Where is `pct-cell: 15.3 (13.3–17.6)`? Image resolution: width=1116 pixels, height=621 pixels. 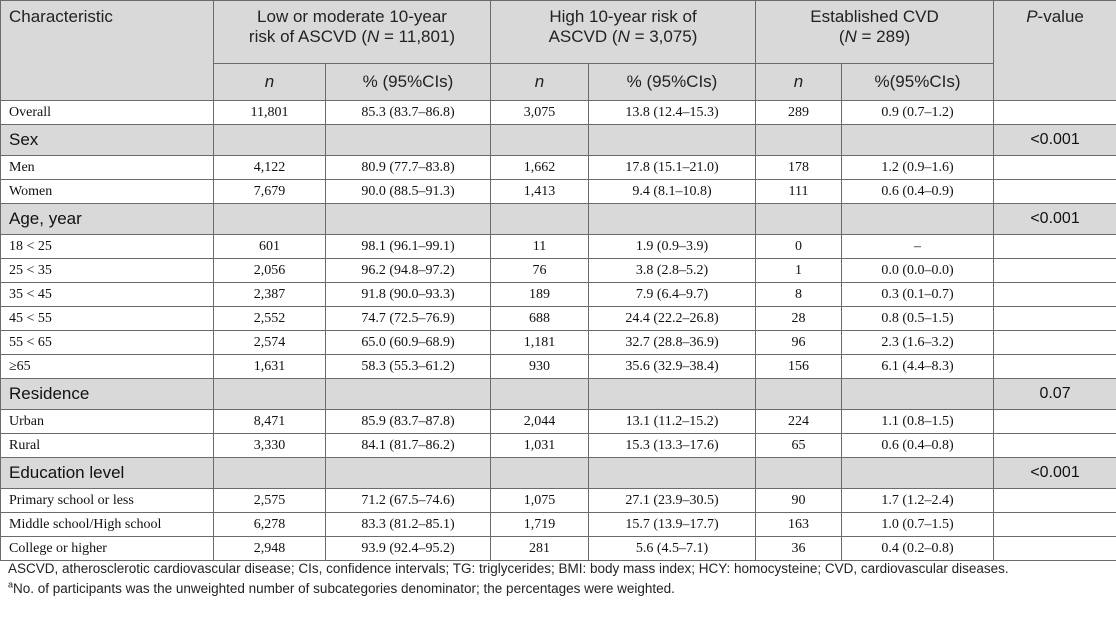 pct-cell: 15.3 (13.3–17.6) is located at coordinates (672, 445).